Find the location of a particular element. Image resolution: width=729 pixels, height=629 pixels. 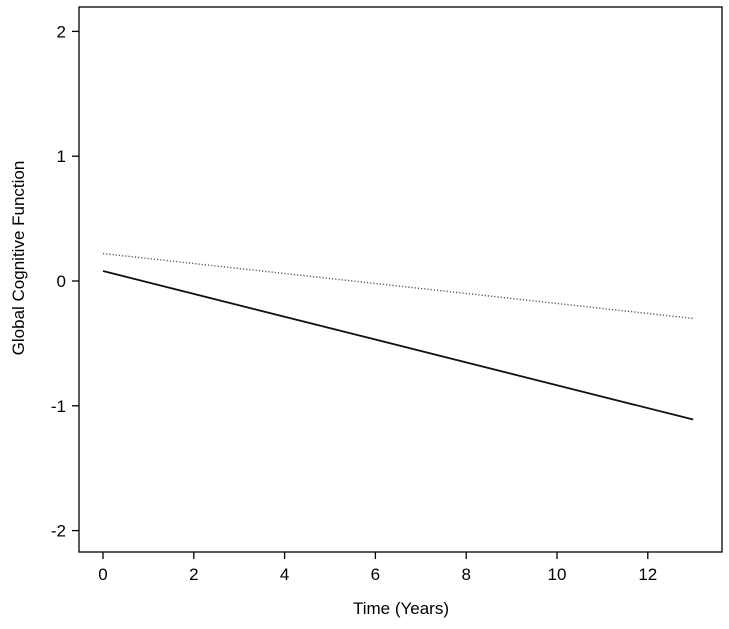

x-axis: 0 2 4 6 8 10 12 is located at coordinates (377, 568).